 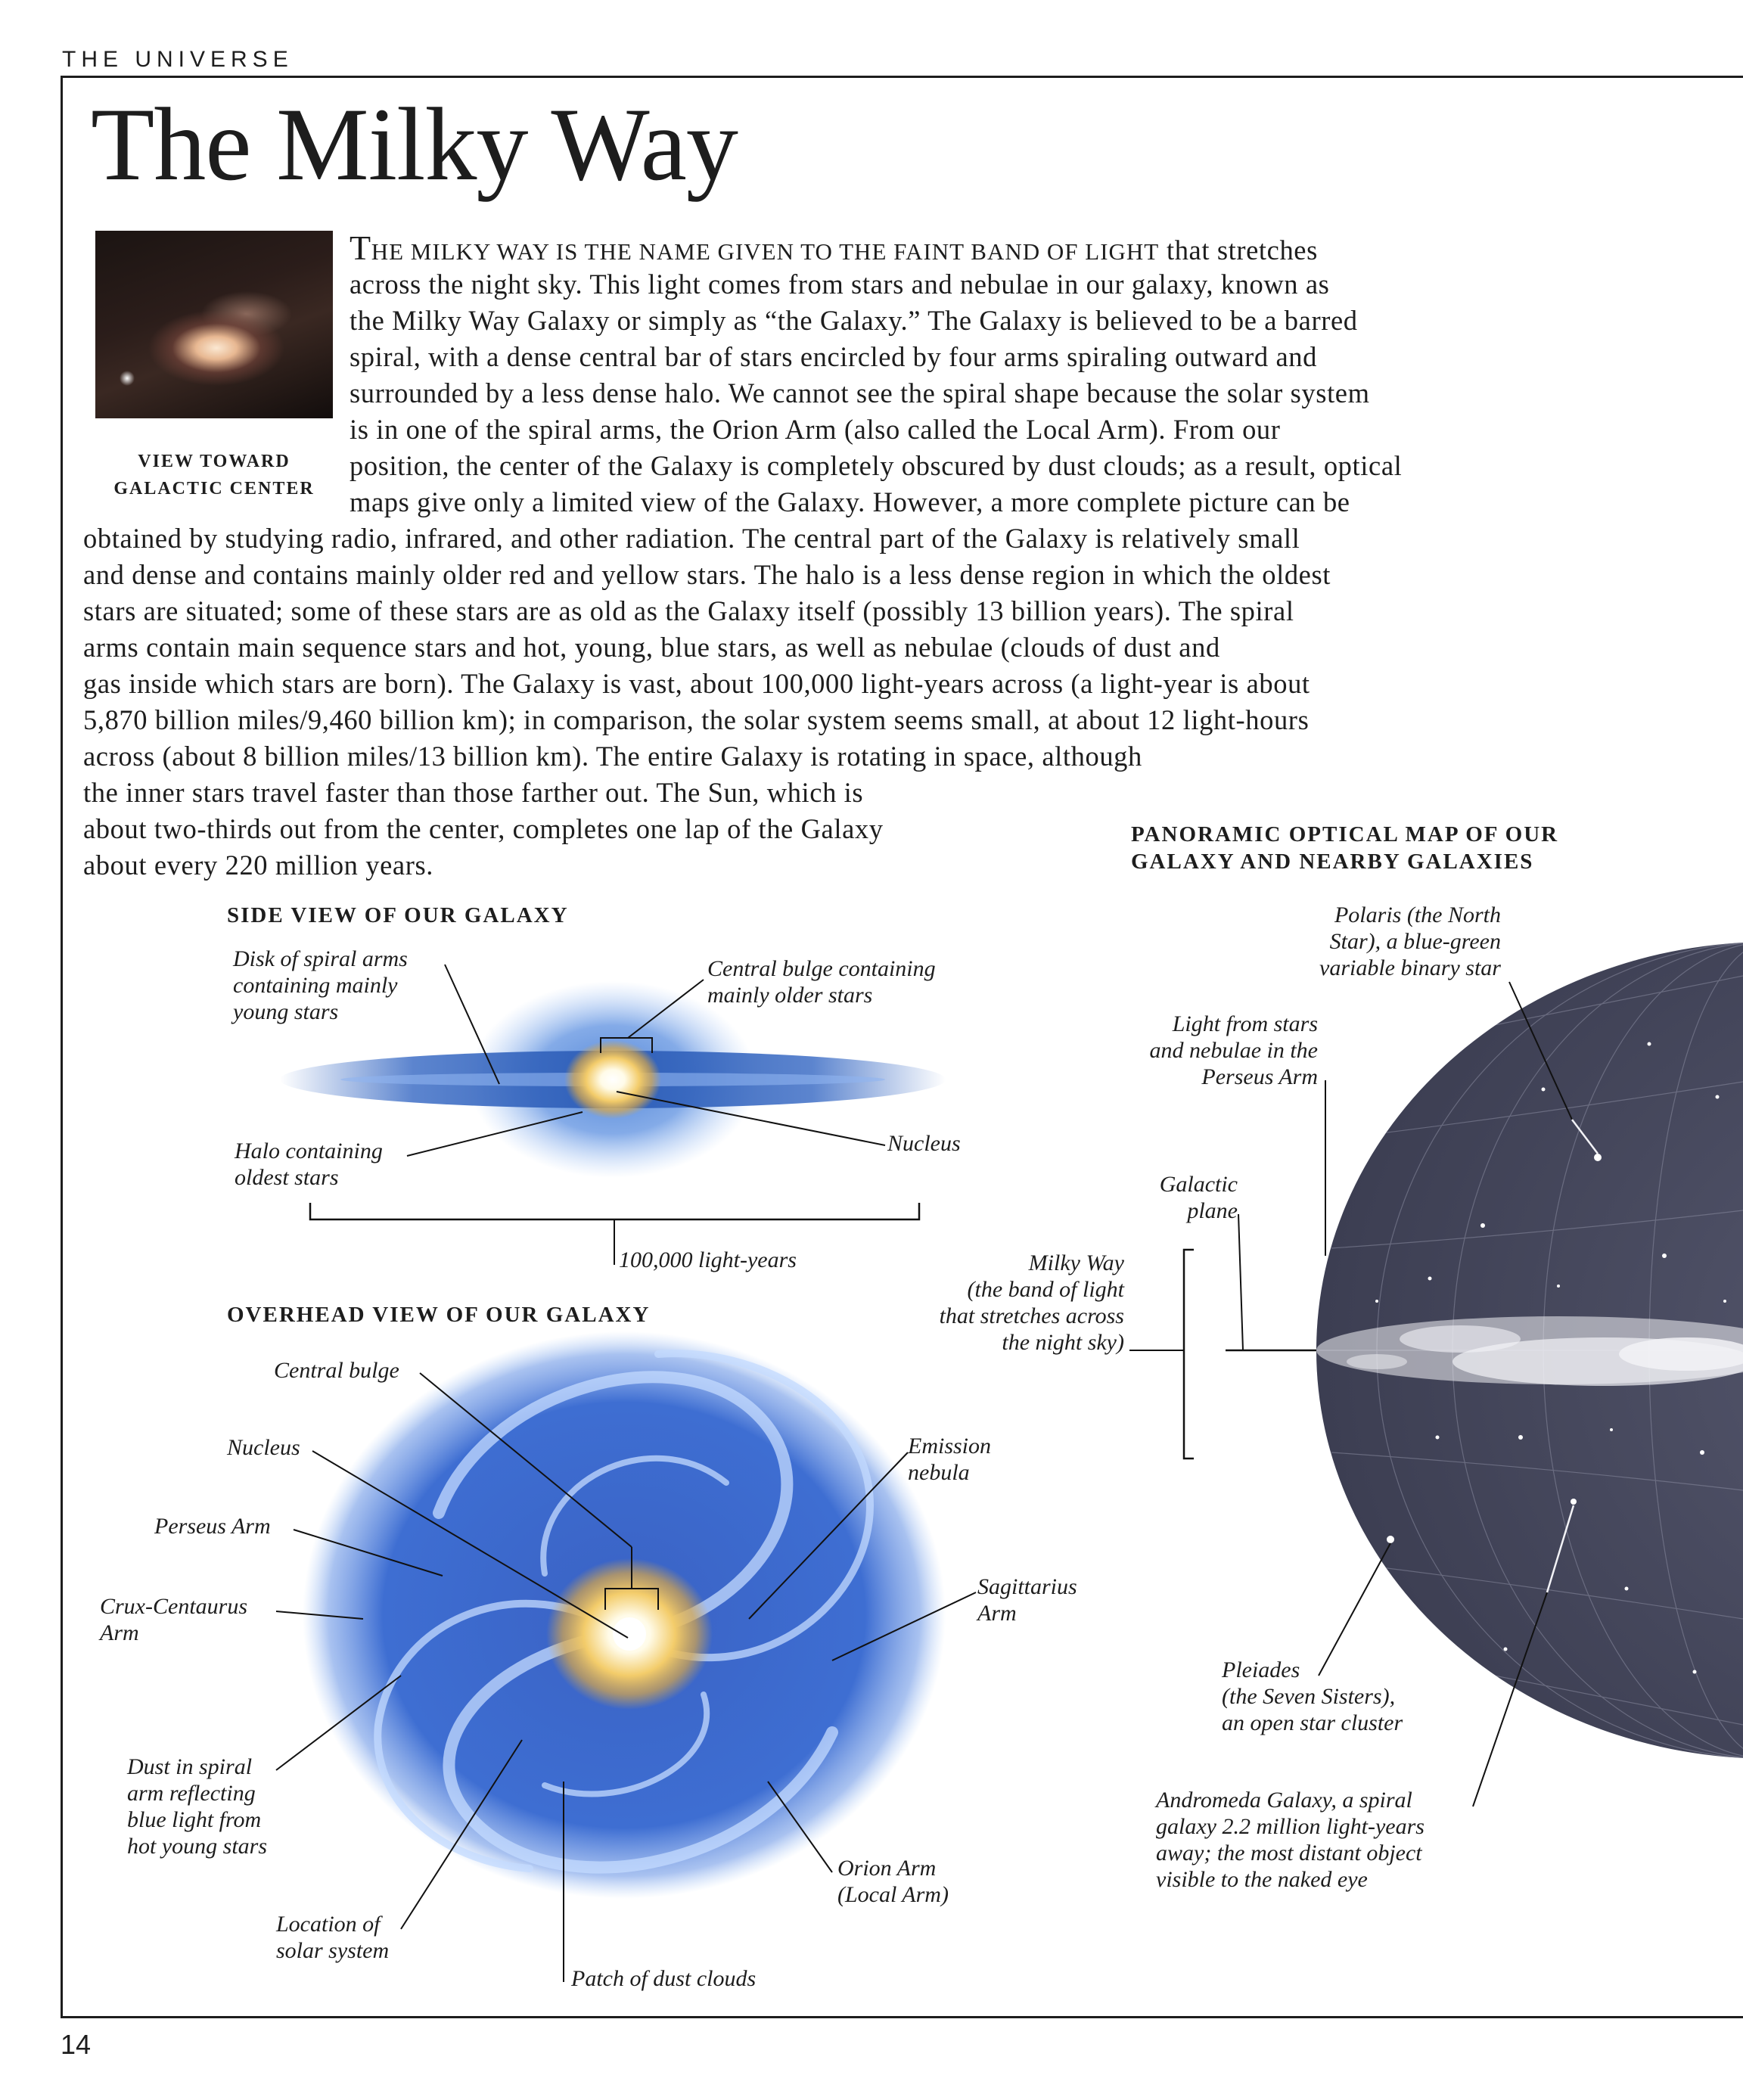 What do you see at coordinates (664, 1978) in the screenshot?
I see `label-patch-of-dust-clouds: Patch of dust clouds` at bounding box center [664, 1978].